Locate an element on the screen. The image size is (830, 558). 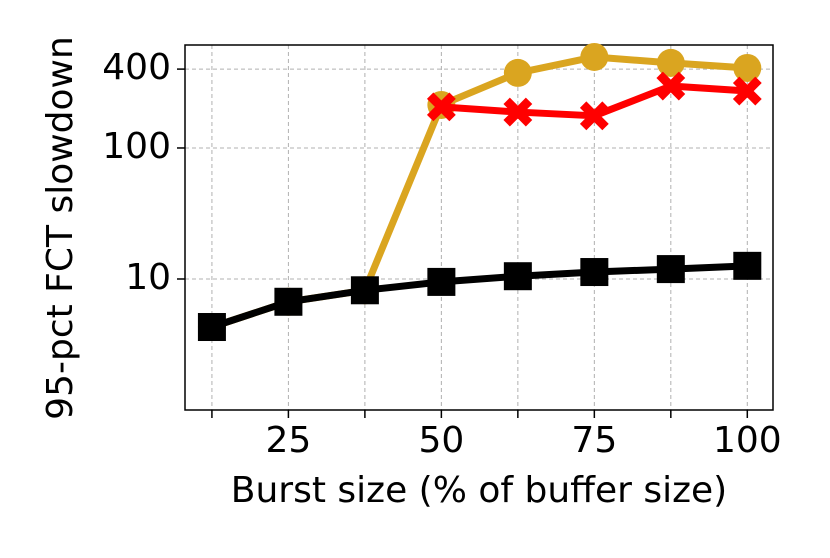
x-axis-label: Burst size (% of buffer size) is located at coordinates (479, 490).